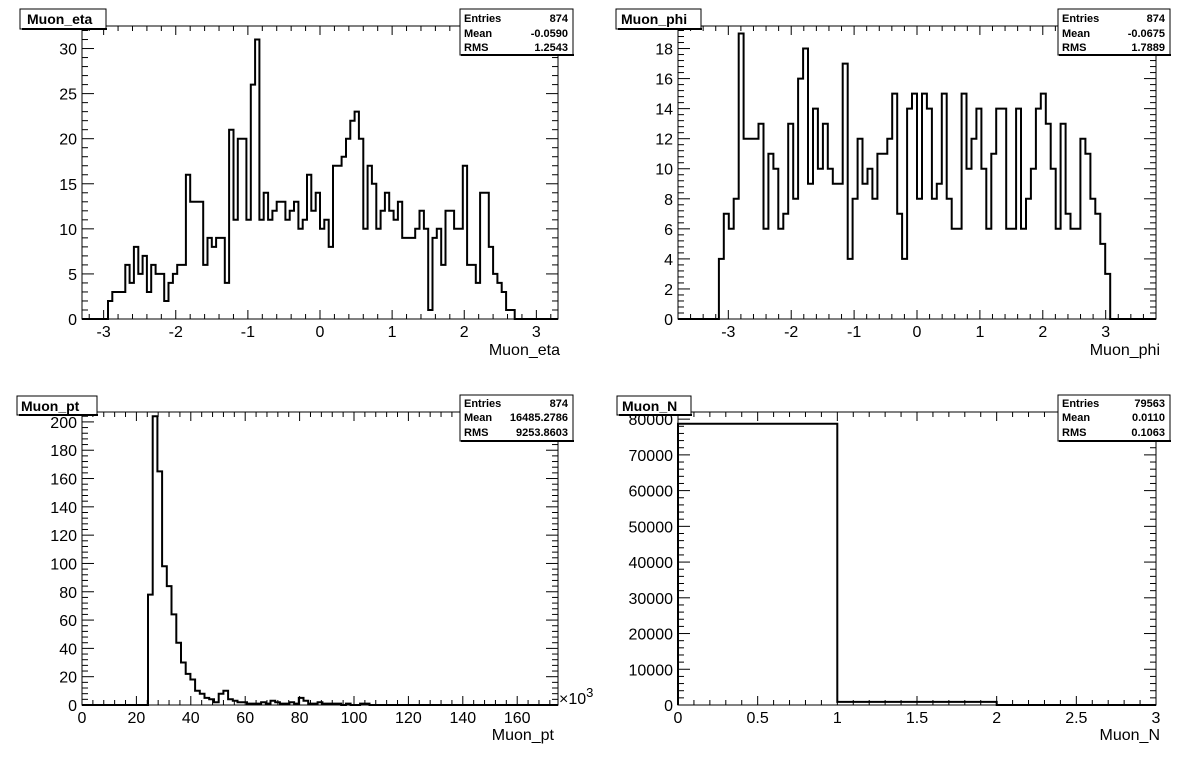  I want to click on title-box: Muon_pt, so click(57, 405).